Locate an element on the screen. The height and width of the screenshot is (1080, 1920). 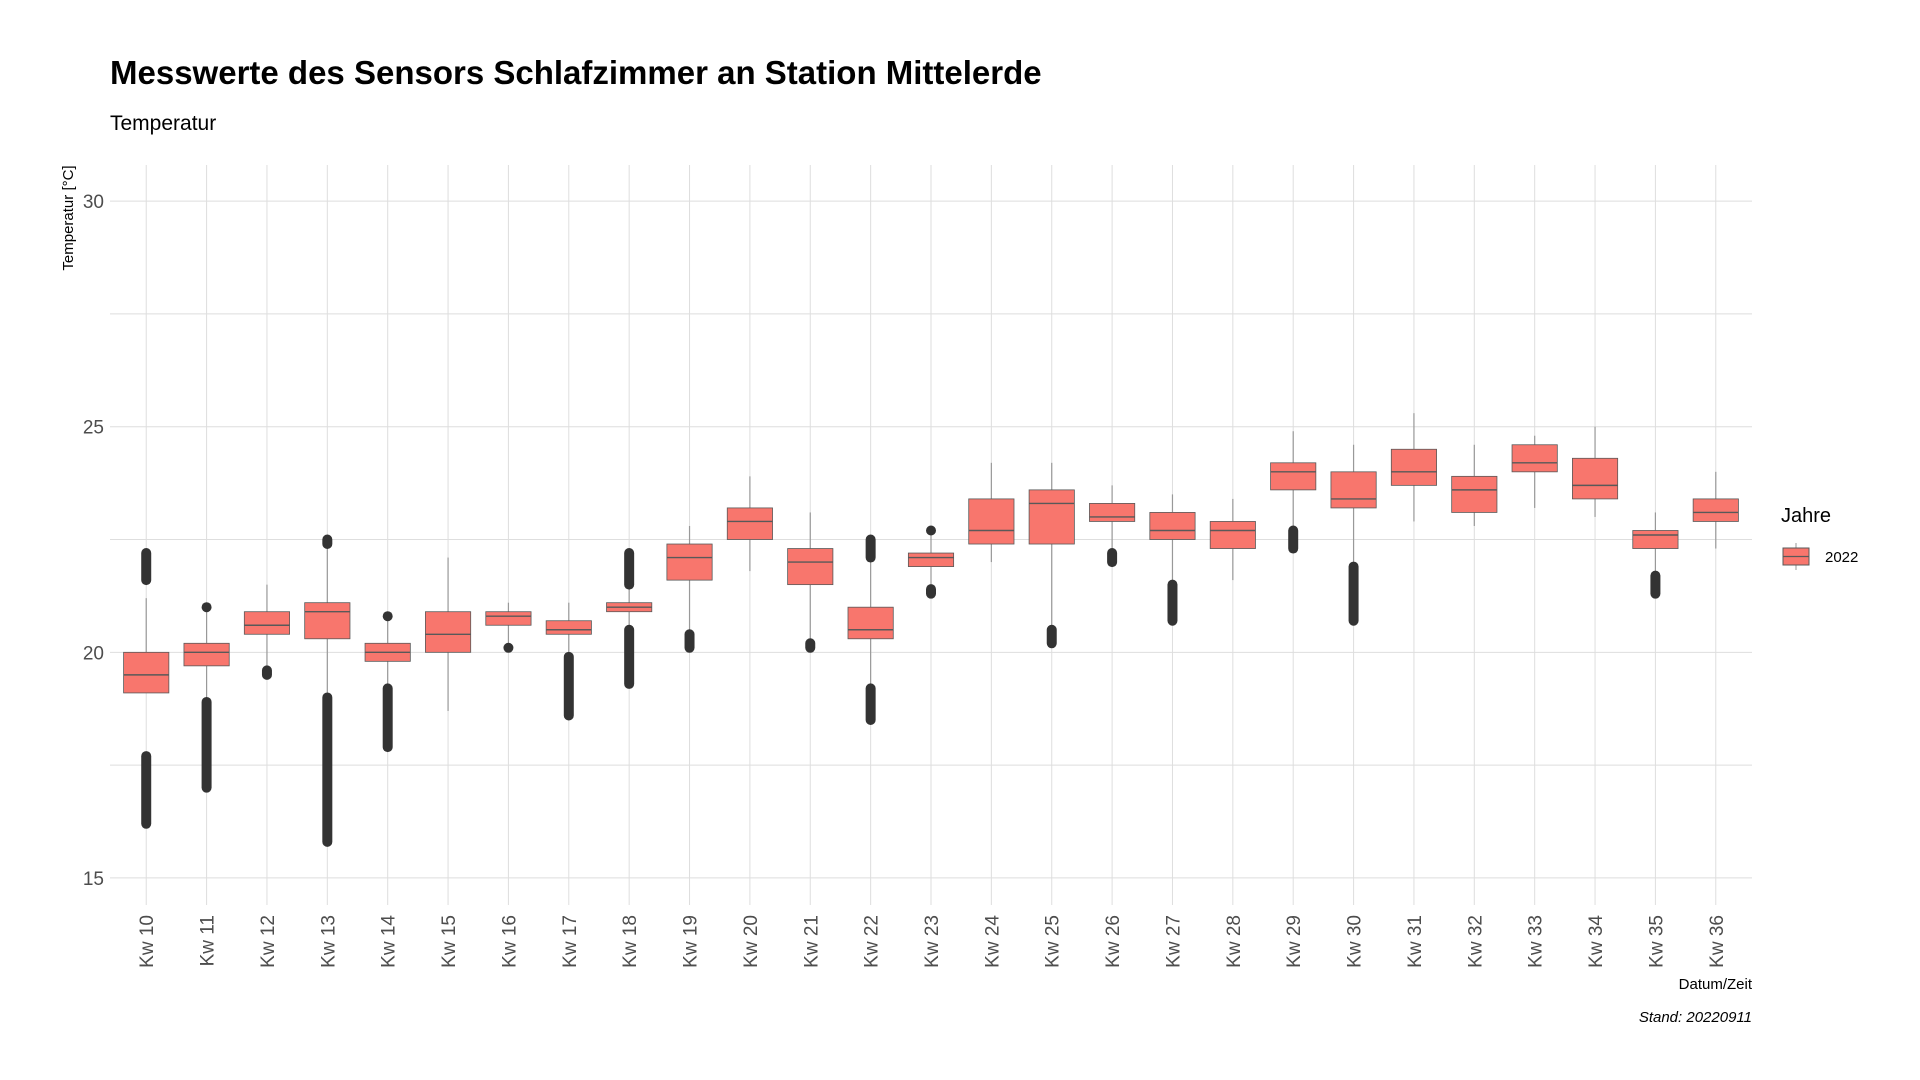
x-tick-label: Kw 35 is located at coordinates (1656, 941).